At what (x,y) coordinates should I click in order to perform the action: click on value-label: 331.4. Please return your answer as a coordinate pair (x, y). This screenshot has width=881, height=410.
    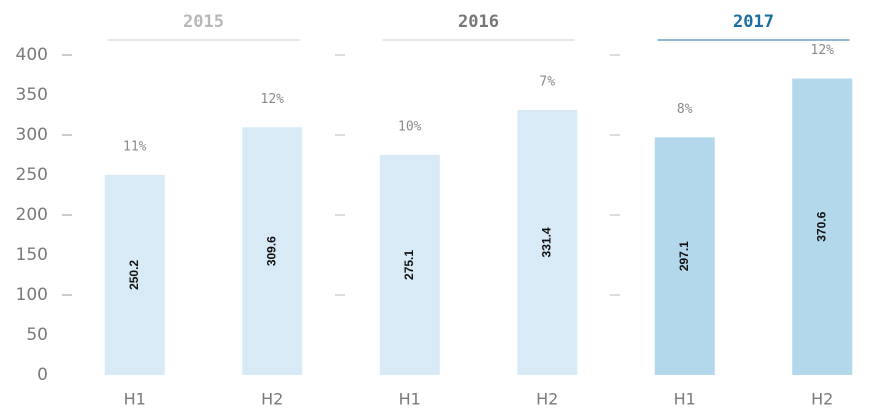
    Looking at the image, I should click on (546, 242).